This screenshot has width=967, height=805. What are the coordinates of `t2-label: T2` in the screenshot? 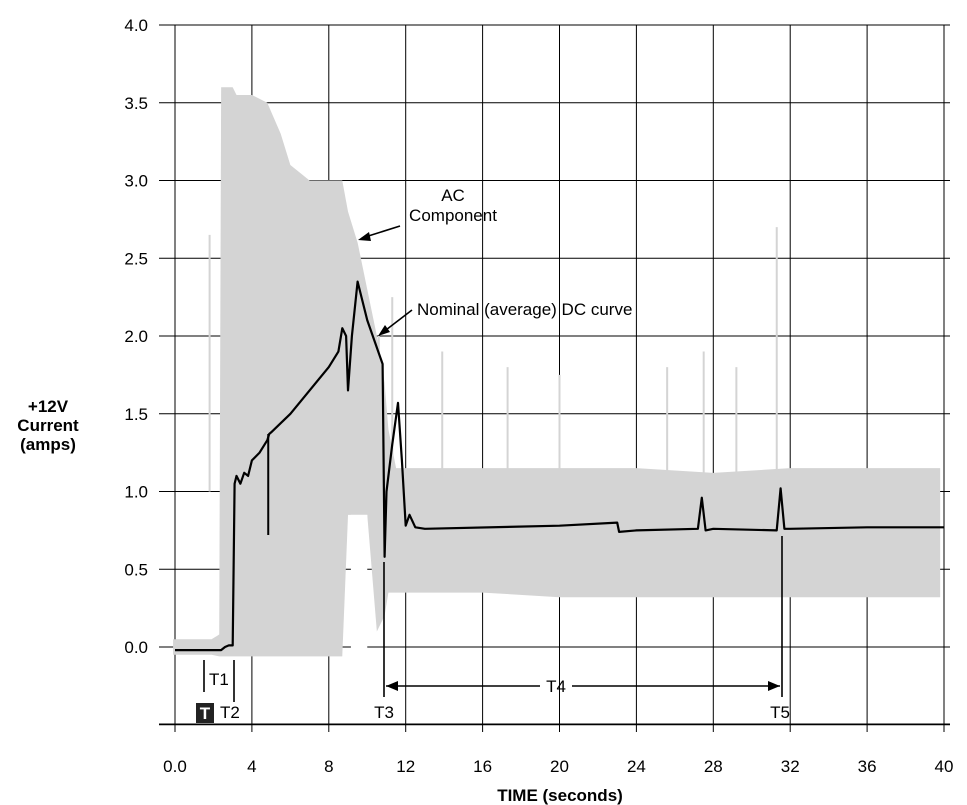 It's located at (230, 712).